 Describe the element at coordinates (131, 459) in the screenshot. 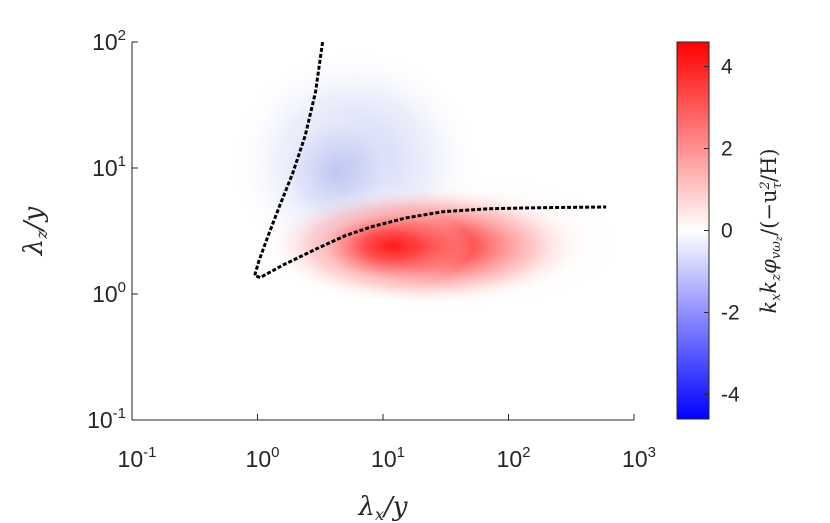

I see `x-tick-label-0-base: 10` at that location.